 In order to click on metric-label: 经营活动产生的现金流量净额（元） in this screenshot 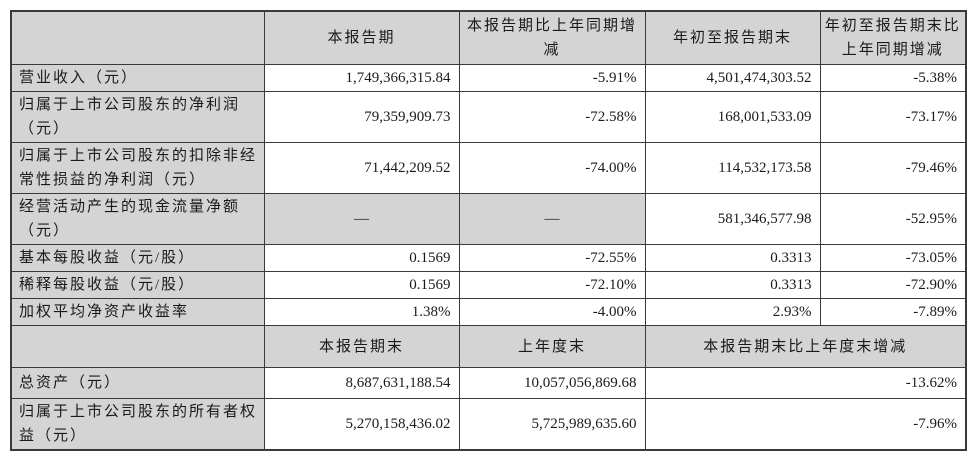, I will do `click(137, 219)`.